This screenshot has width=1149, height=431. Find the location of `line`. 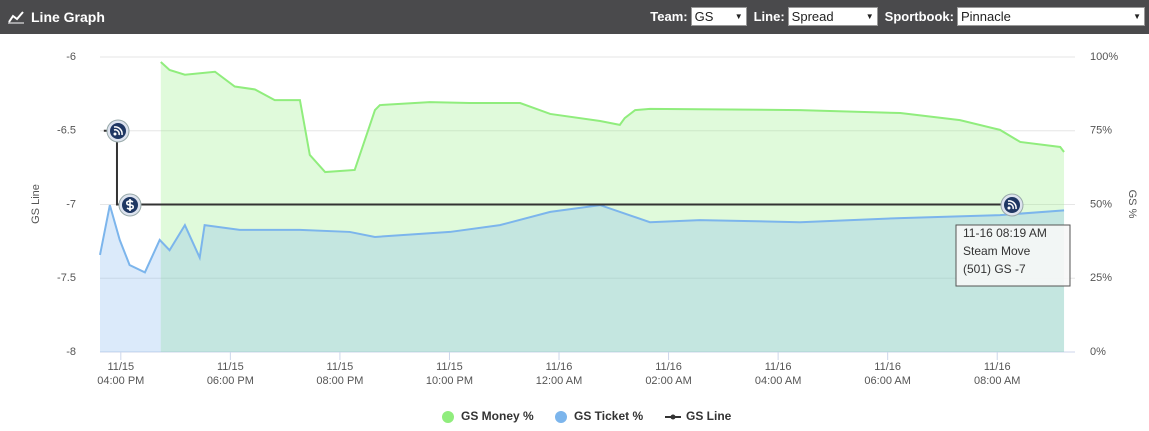

line is located at coordinates (582, 239).